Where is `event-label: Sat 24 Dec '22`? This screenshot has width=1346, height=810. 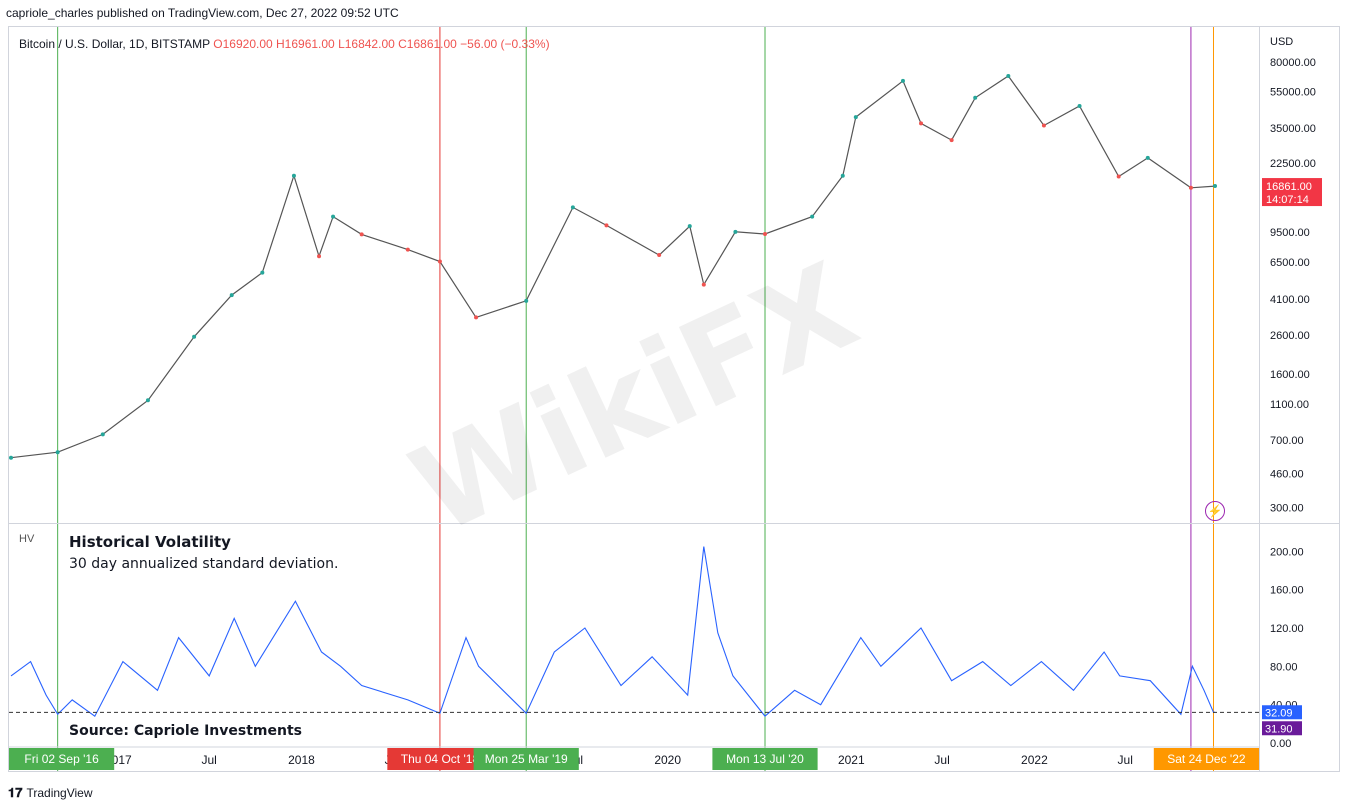 event-label: Sat 24 Dec '22 is located at coordinates (1206, 759).